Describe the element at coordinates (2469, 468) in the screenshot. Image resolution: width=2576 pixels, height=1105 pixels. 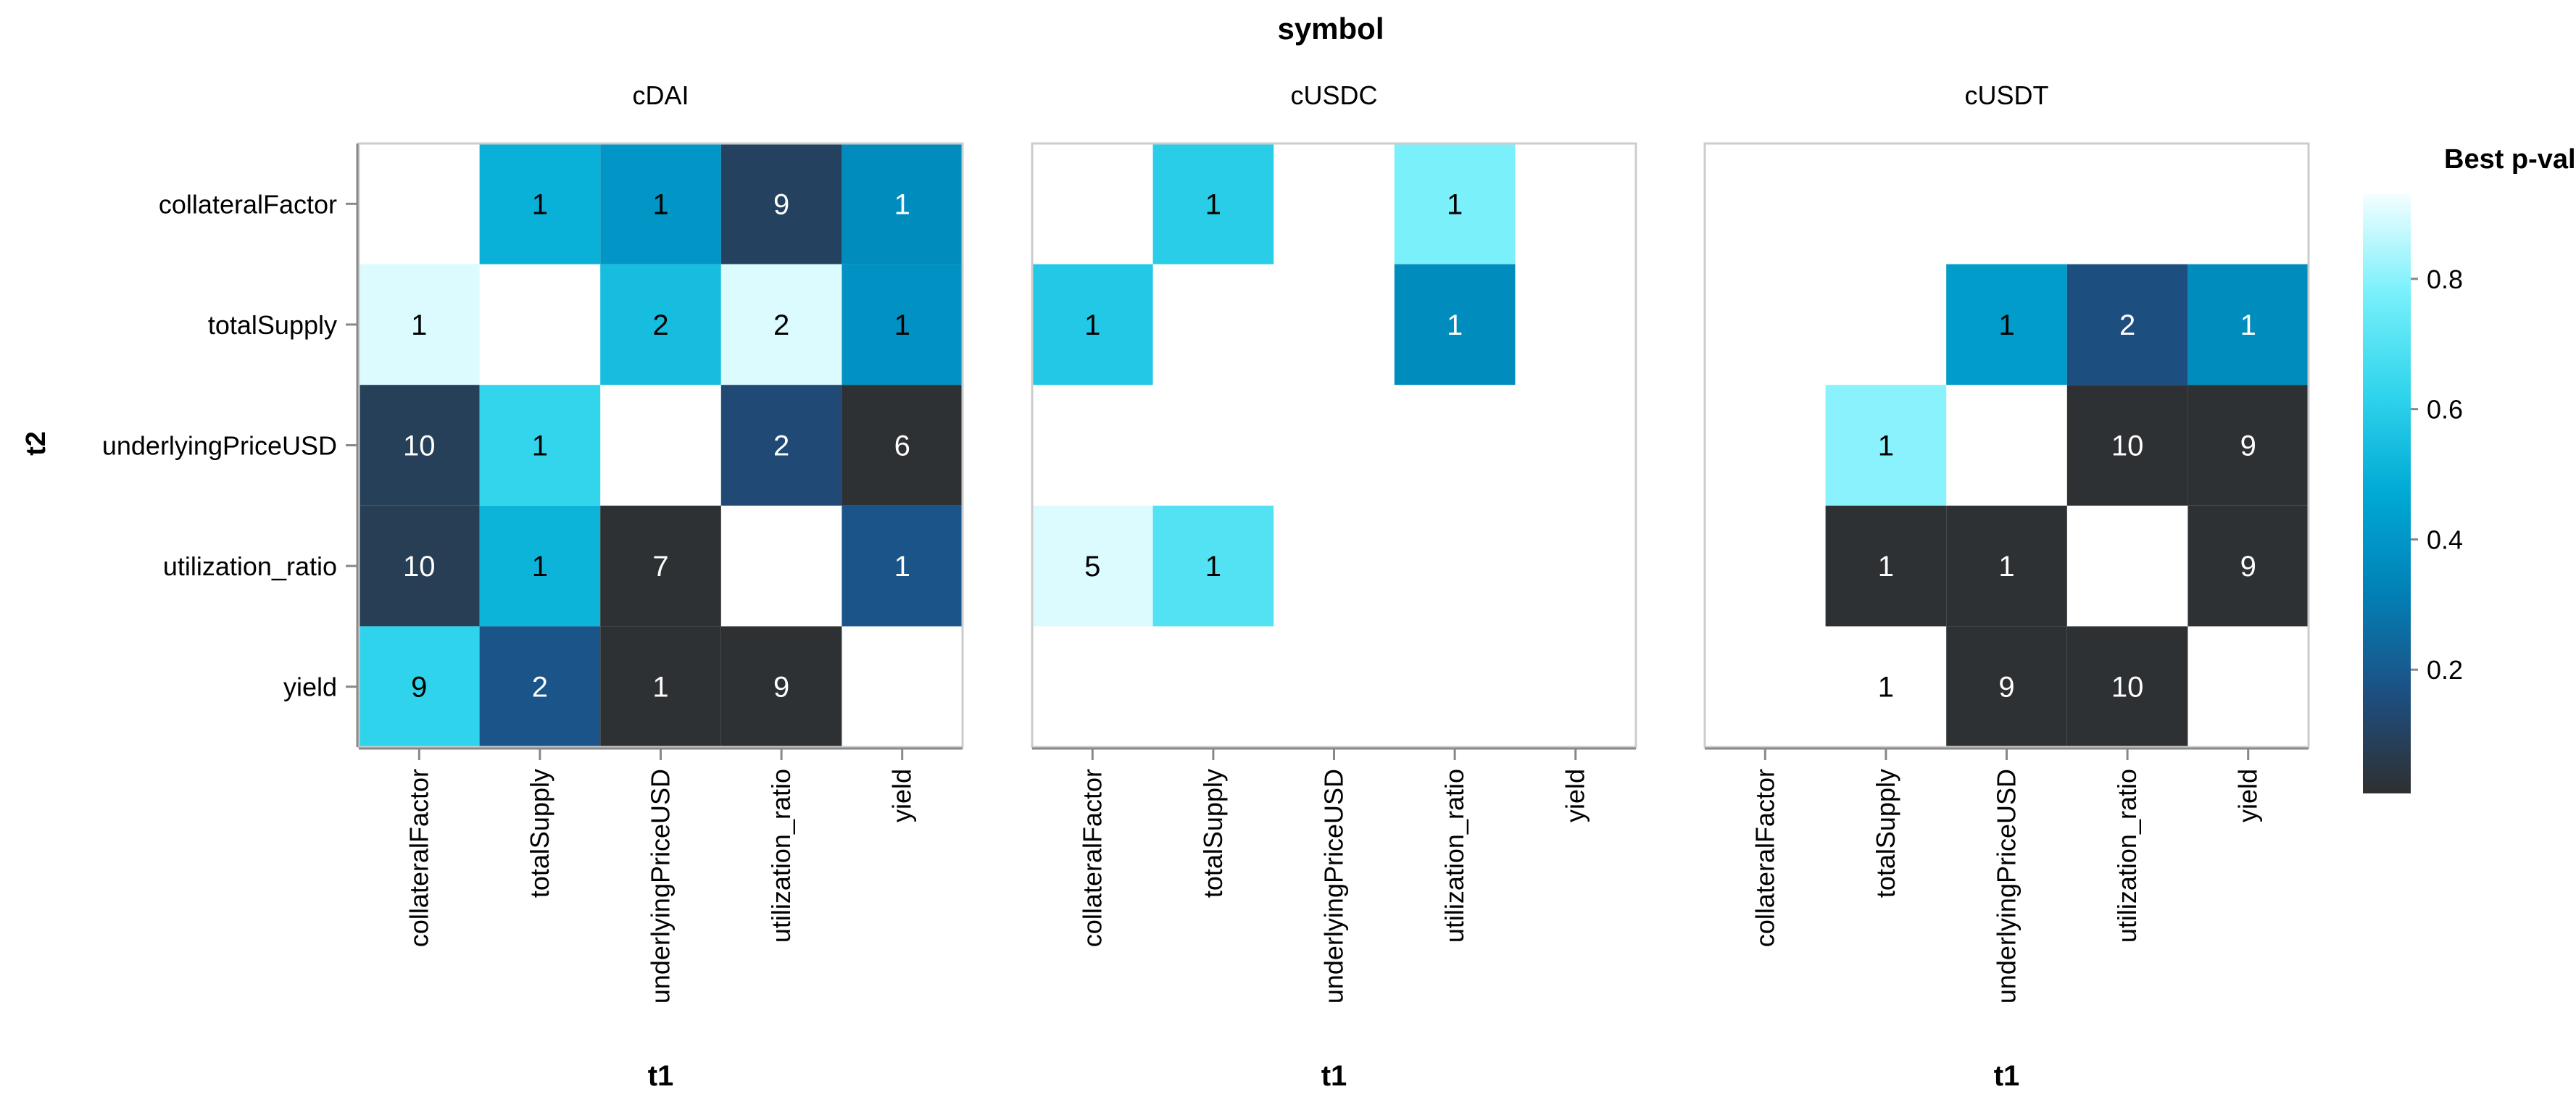
I see `color-legend: Best p-value 0.8 0.6 0.4 0.2` at that location.